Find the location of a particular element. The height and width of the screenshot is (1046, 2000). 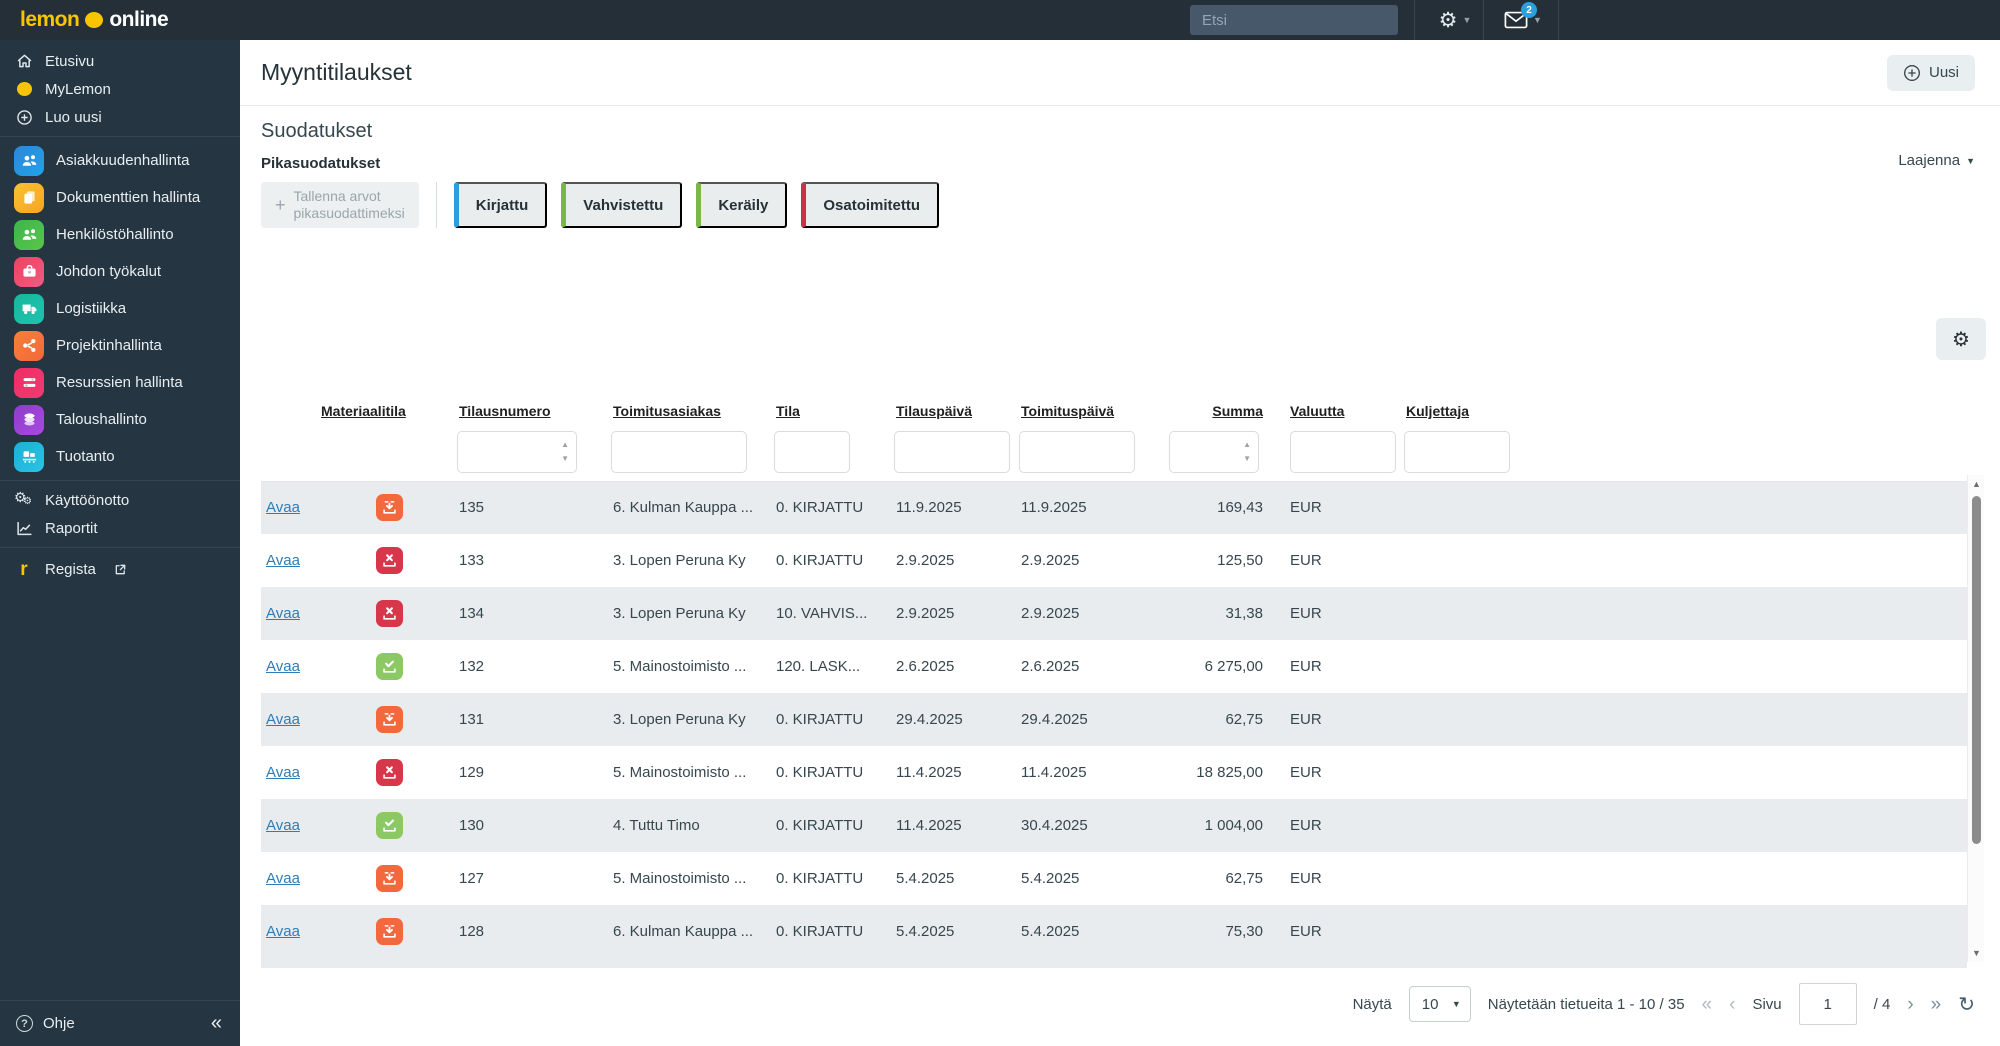

sidebar-module-item: Logistiikka is located at coordinates (120, 308).